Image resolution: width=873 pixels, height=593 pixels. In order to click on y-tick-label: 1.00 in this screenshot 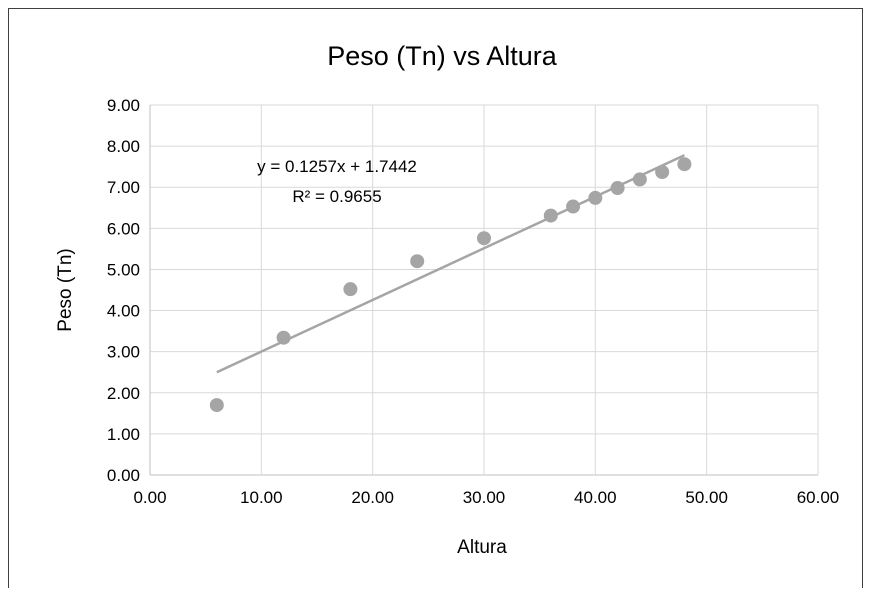, I will do `click(123, 434)`.